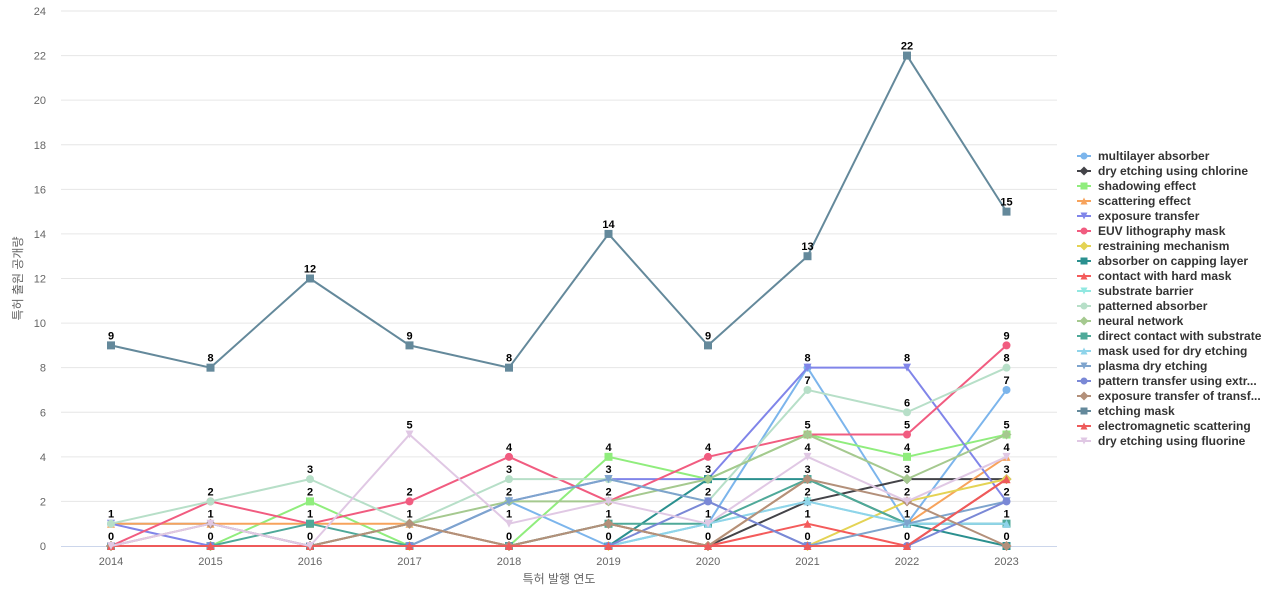  I want to click on data-label: 2, so click(409, 492).